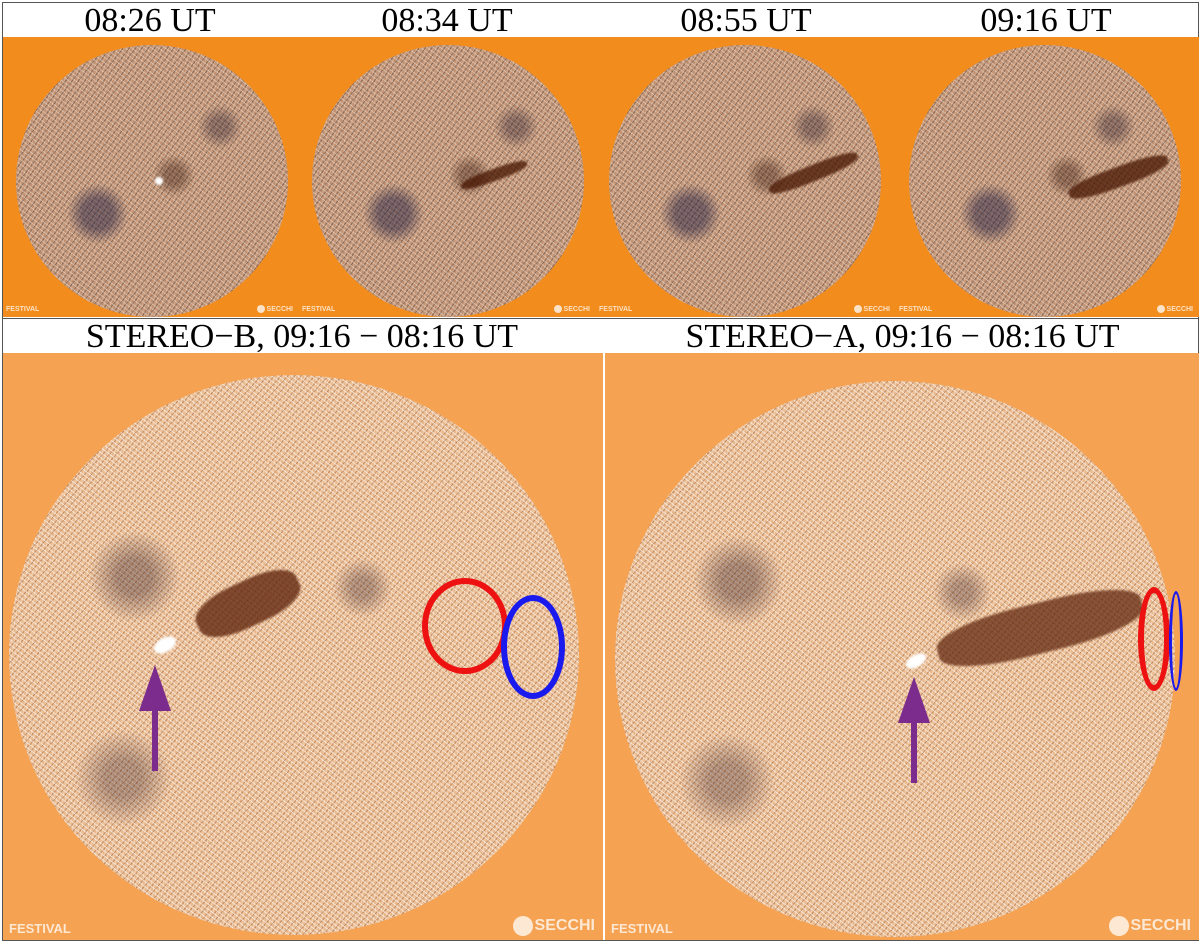 The height and width of the screenshot is (942, 1200). What do you see at coordinates (1046, 20) in the screenshot?
I see `frame-4-time: 09:16 UT` at bounding box center [1046, 20].